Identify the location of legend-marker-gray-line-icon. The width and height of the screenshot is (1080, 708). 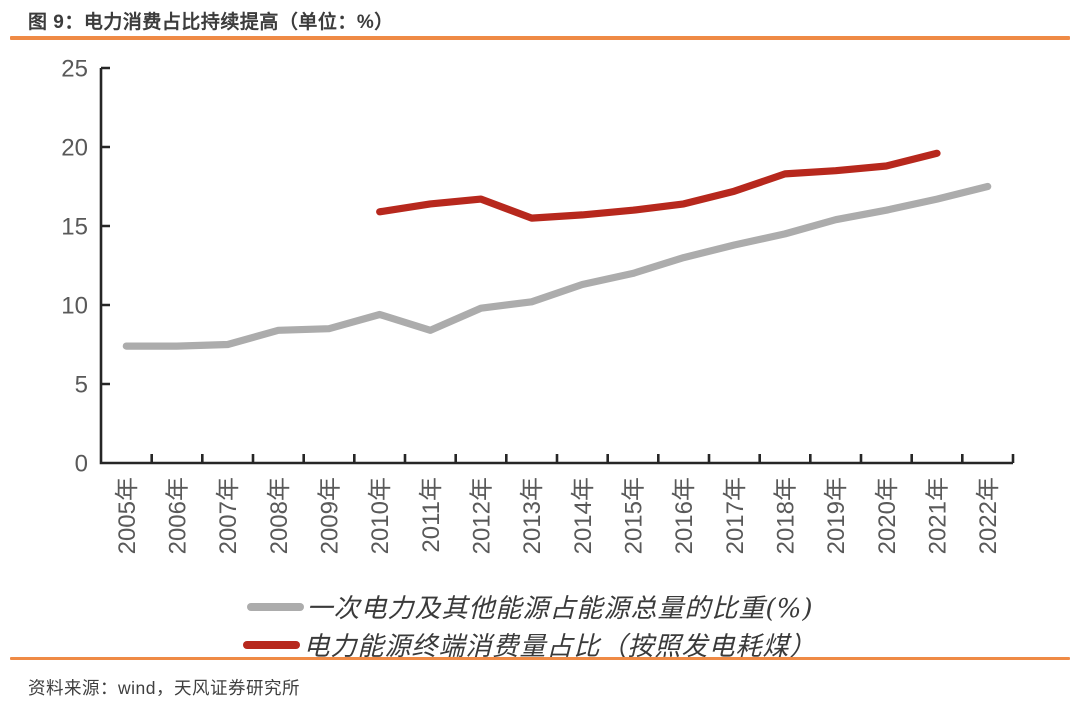
(275, 606).